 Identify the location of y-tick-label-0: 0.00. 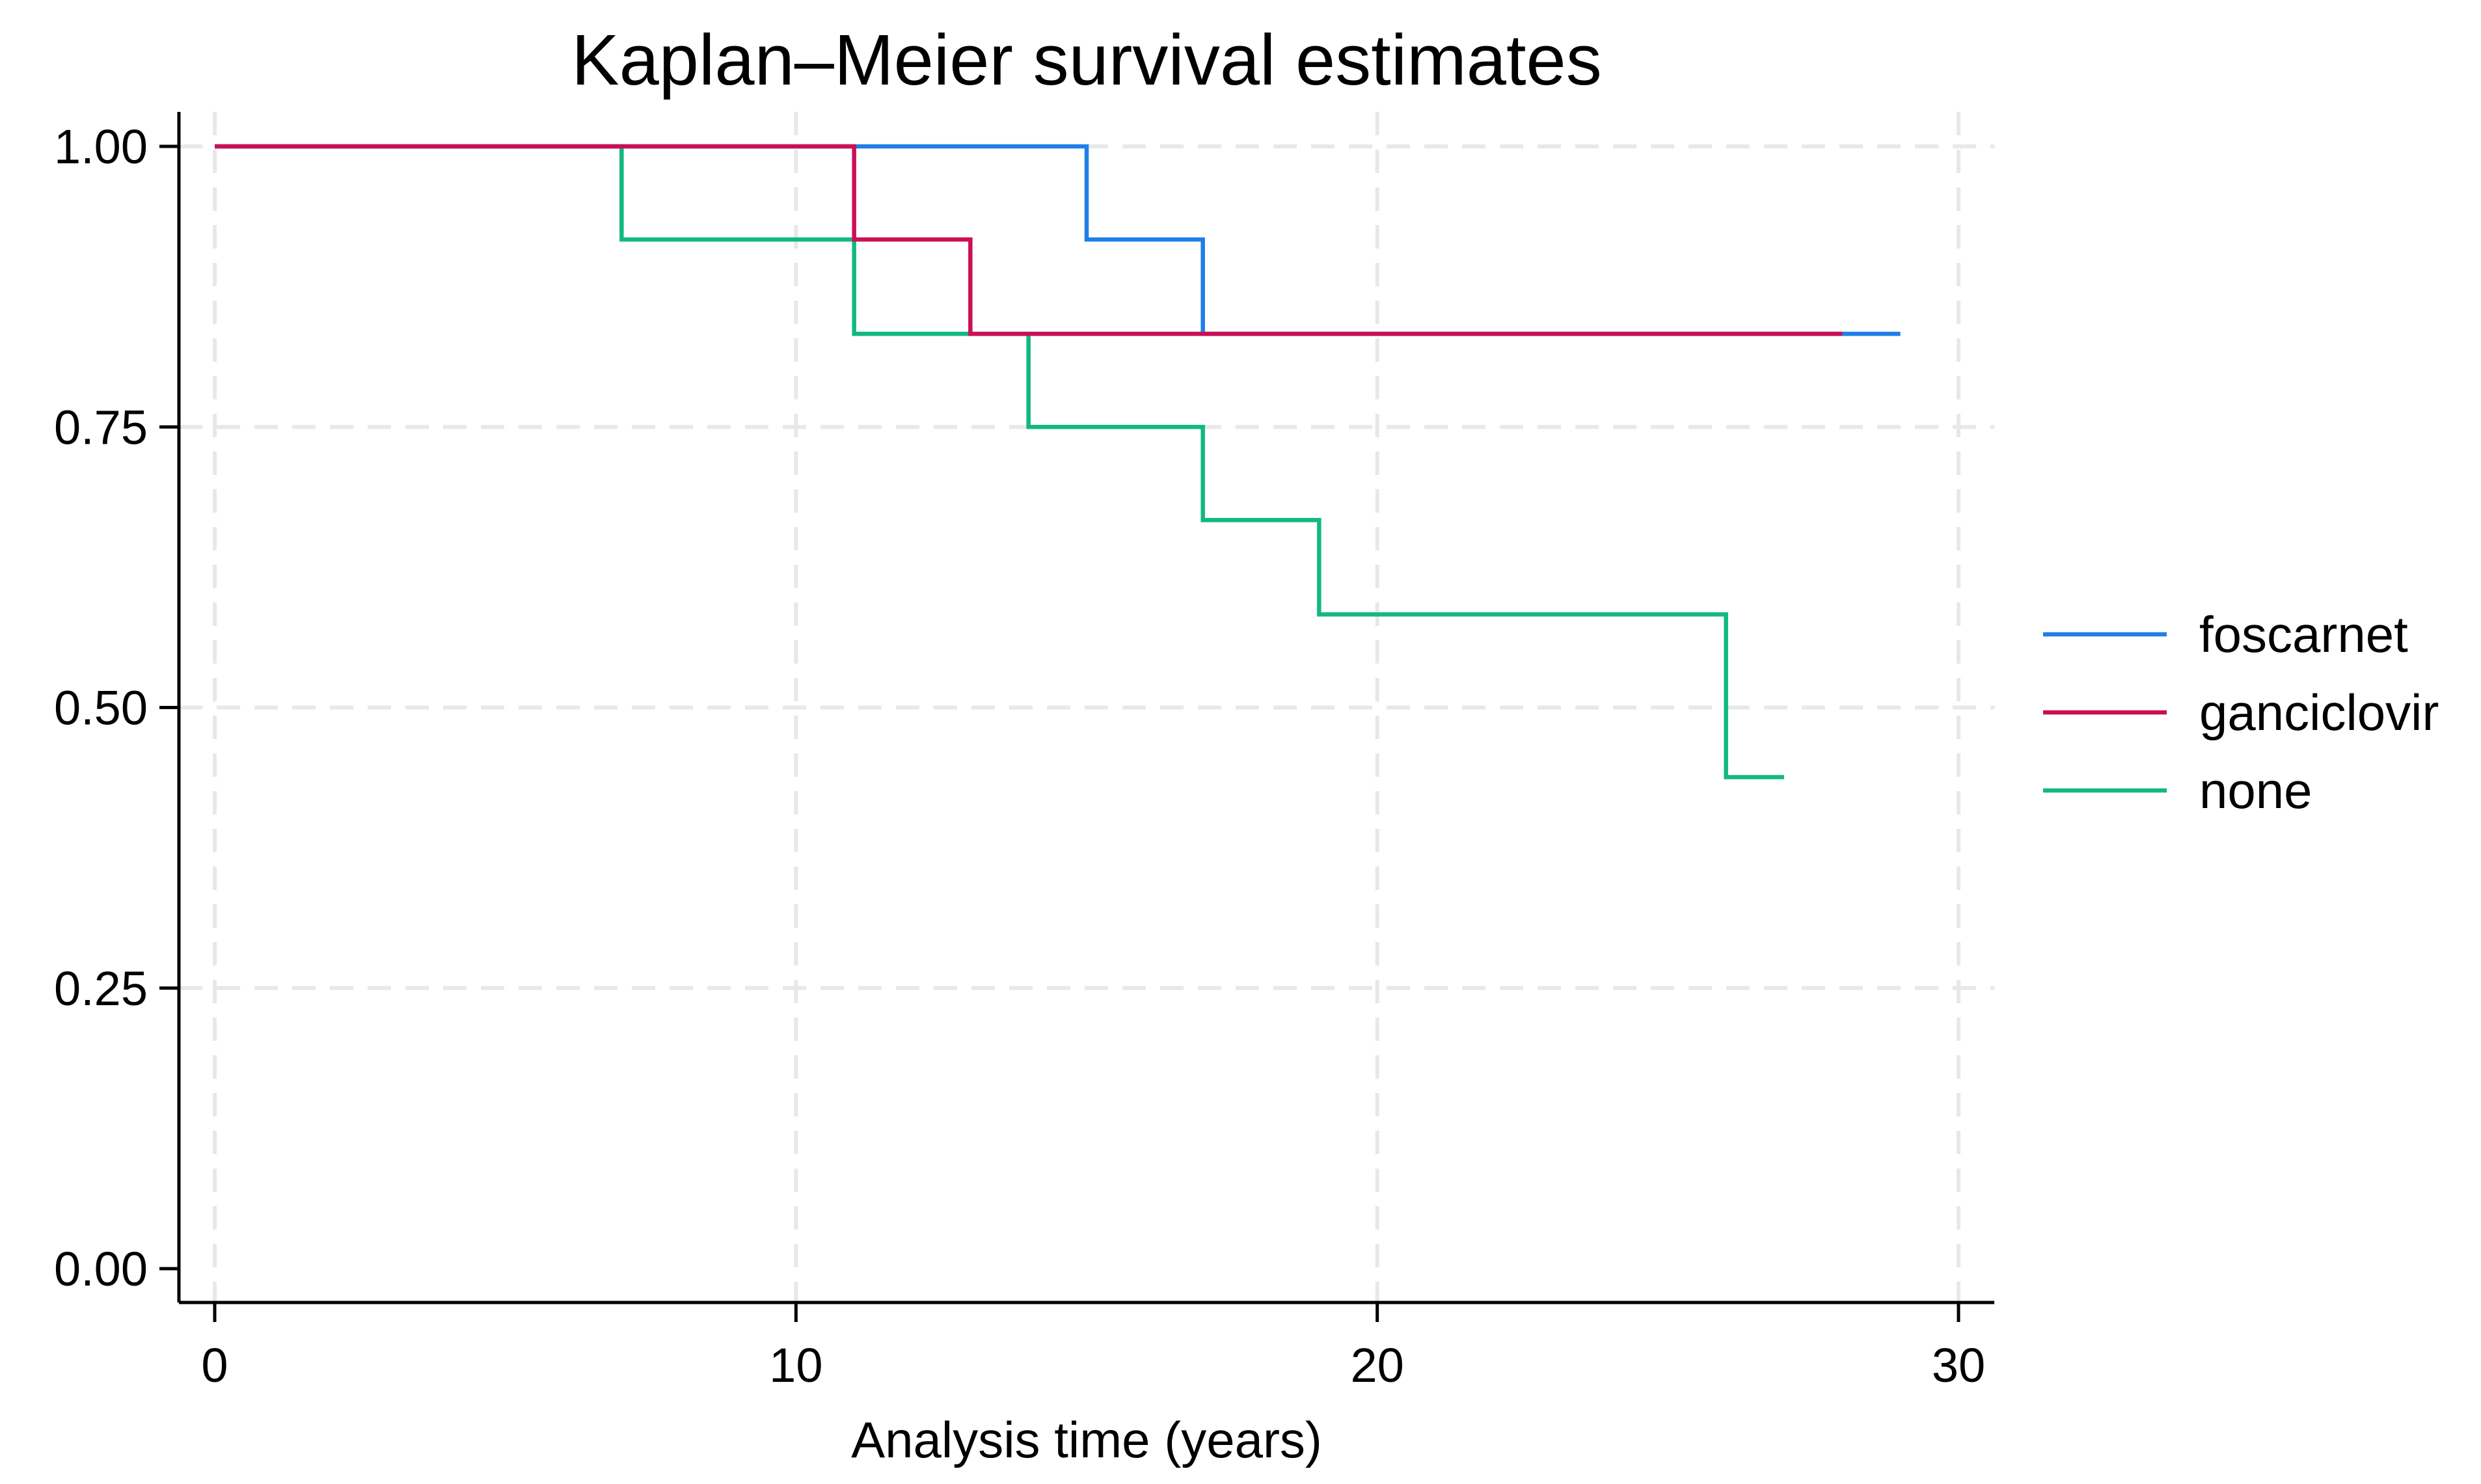
(101, 1269).